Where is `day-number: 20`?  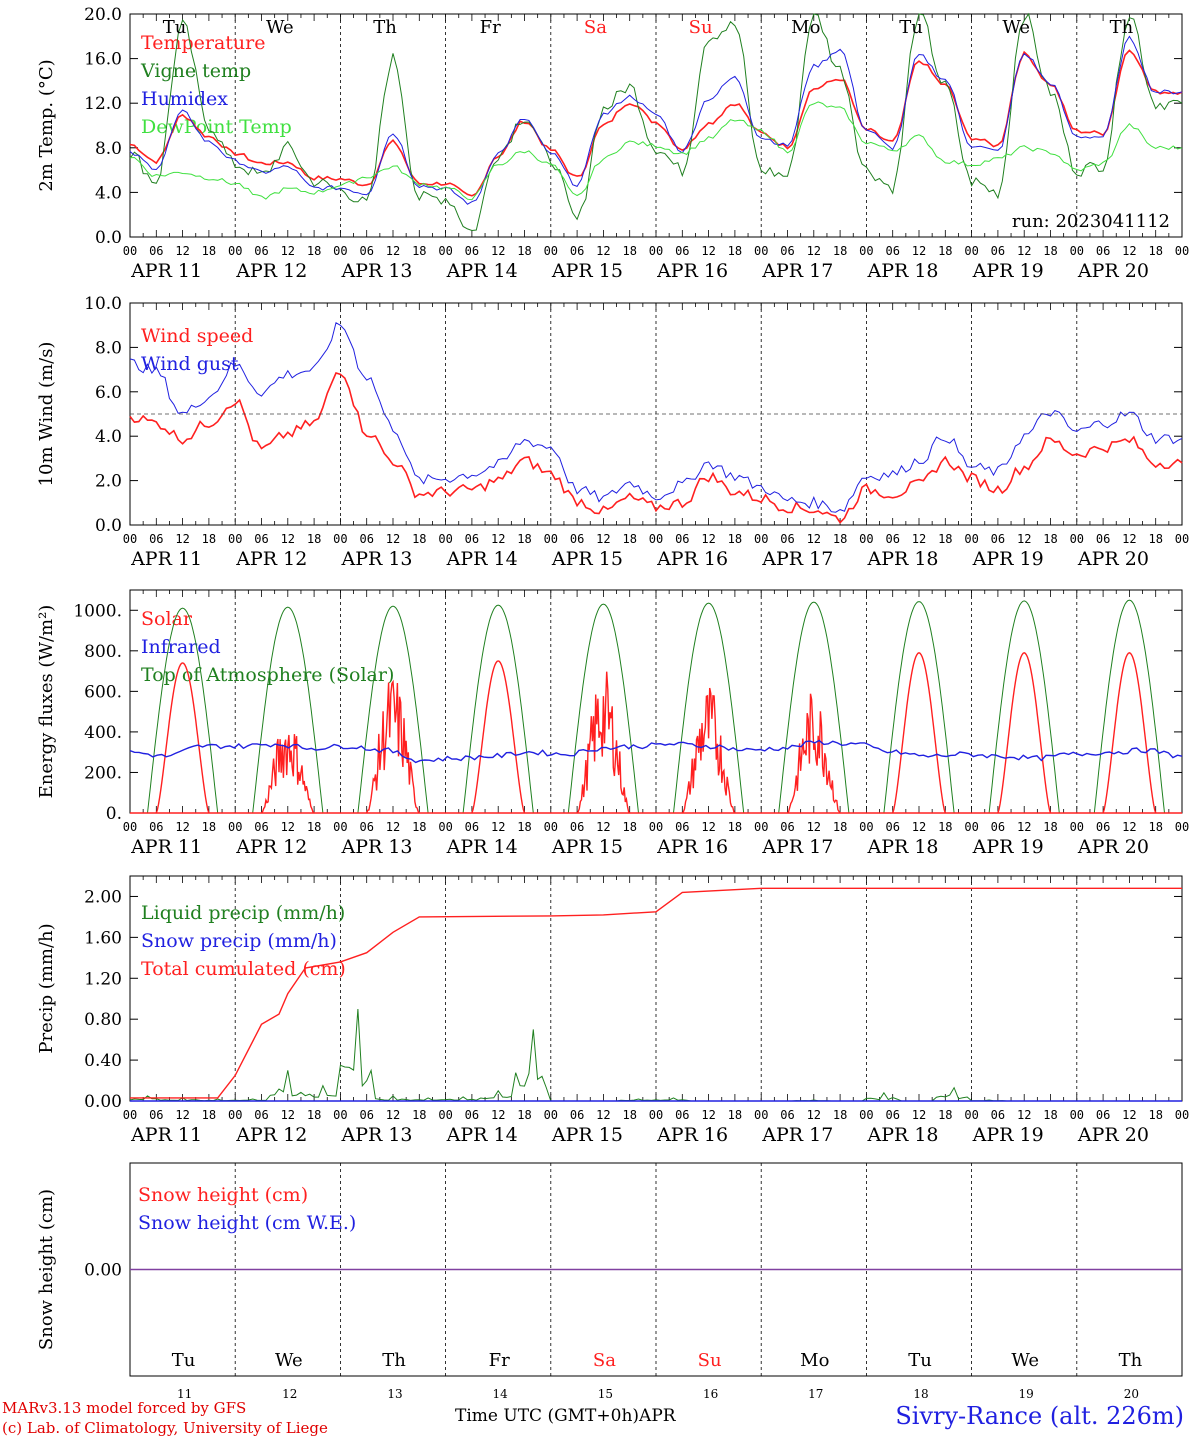 day-number: 20 is located at coordinates (1131, 1394).